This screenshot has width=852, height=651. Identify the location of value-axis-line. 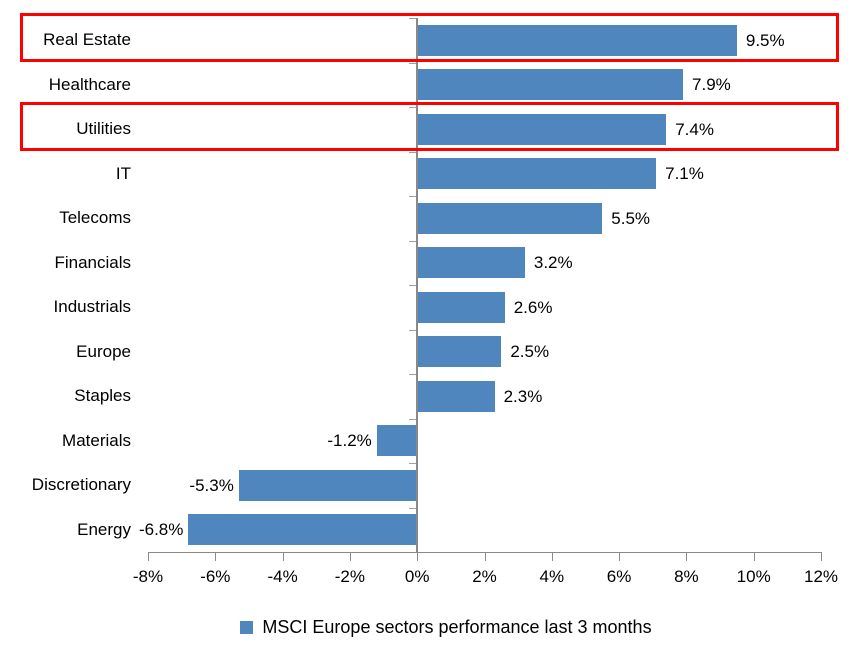
(417, 285).